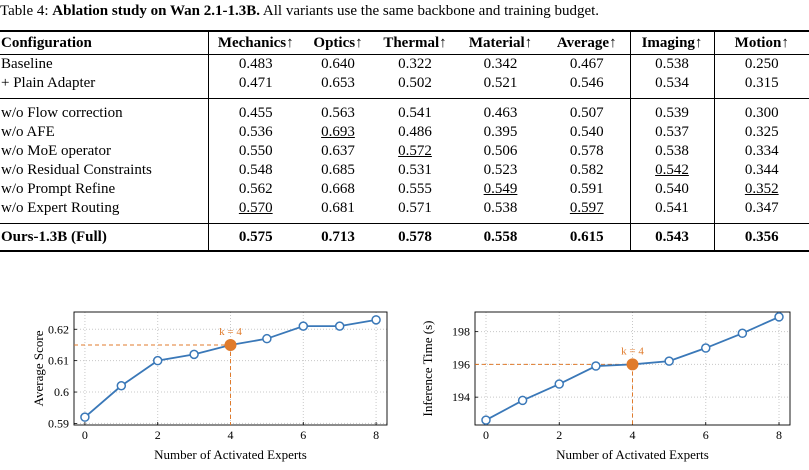 Image resolution: width=809 pixels, height=470 pixels. I want to click on cell-value: 0.325, so click(761, 132).